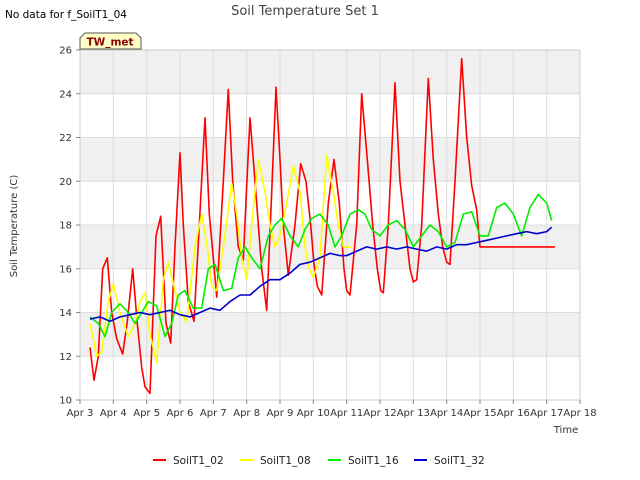 This screenshot has height=480, width=640. Describe the element at coordinates (413, 413) in the screenshot. I see `x-tick-label: Apr 13` at that location.